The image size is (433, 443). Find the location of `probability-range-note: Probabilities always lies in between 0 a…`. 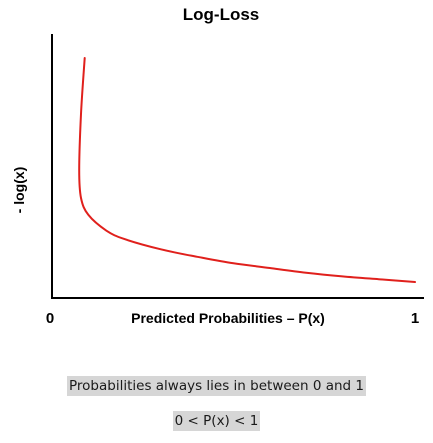

probability-range-note: Probabilities always lies in between 0 a… is located at coordinates (216, 386).